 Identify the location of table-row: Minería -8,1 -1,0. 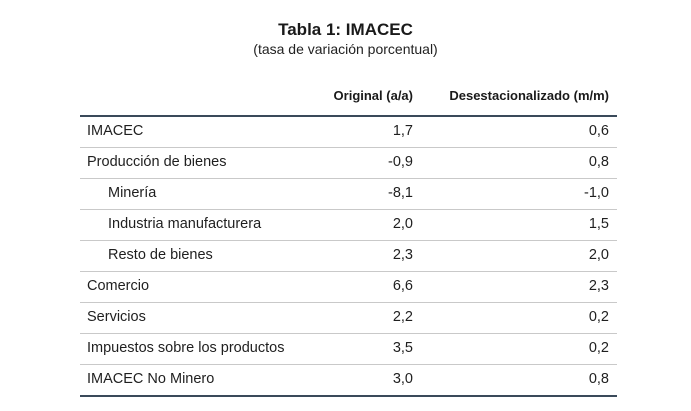
(348, 194).